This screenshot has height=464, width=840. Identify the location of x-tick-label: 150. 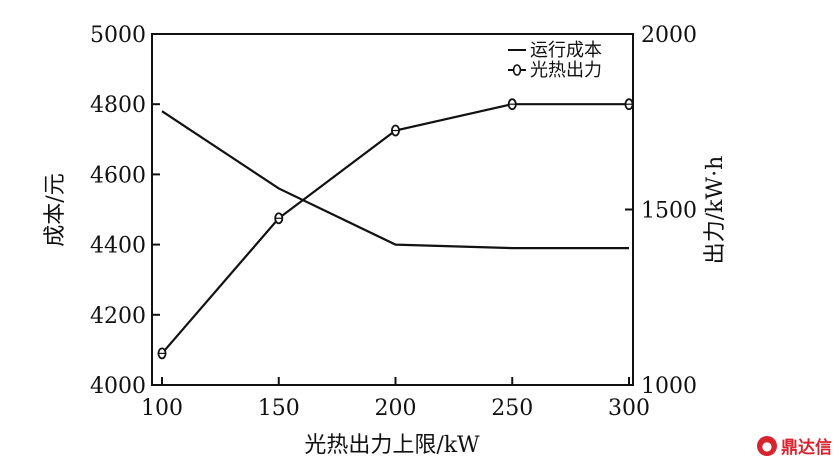
(279, 408).